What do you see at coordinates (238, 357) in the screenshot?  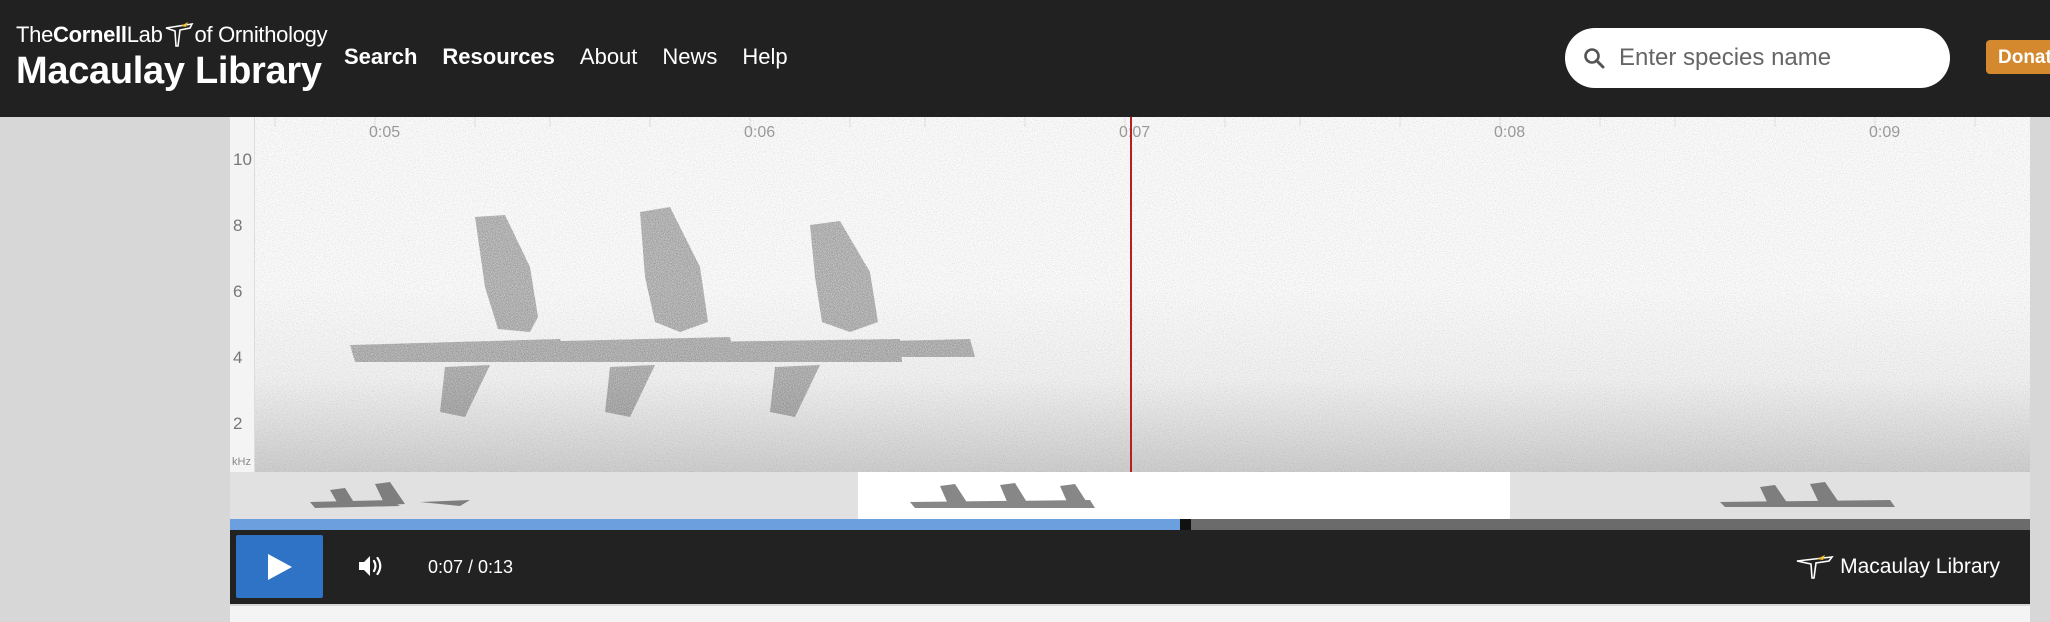 I see `freq-label: 4` at bounding box center [238, 357].